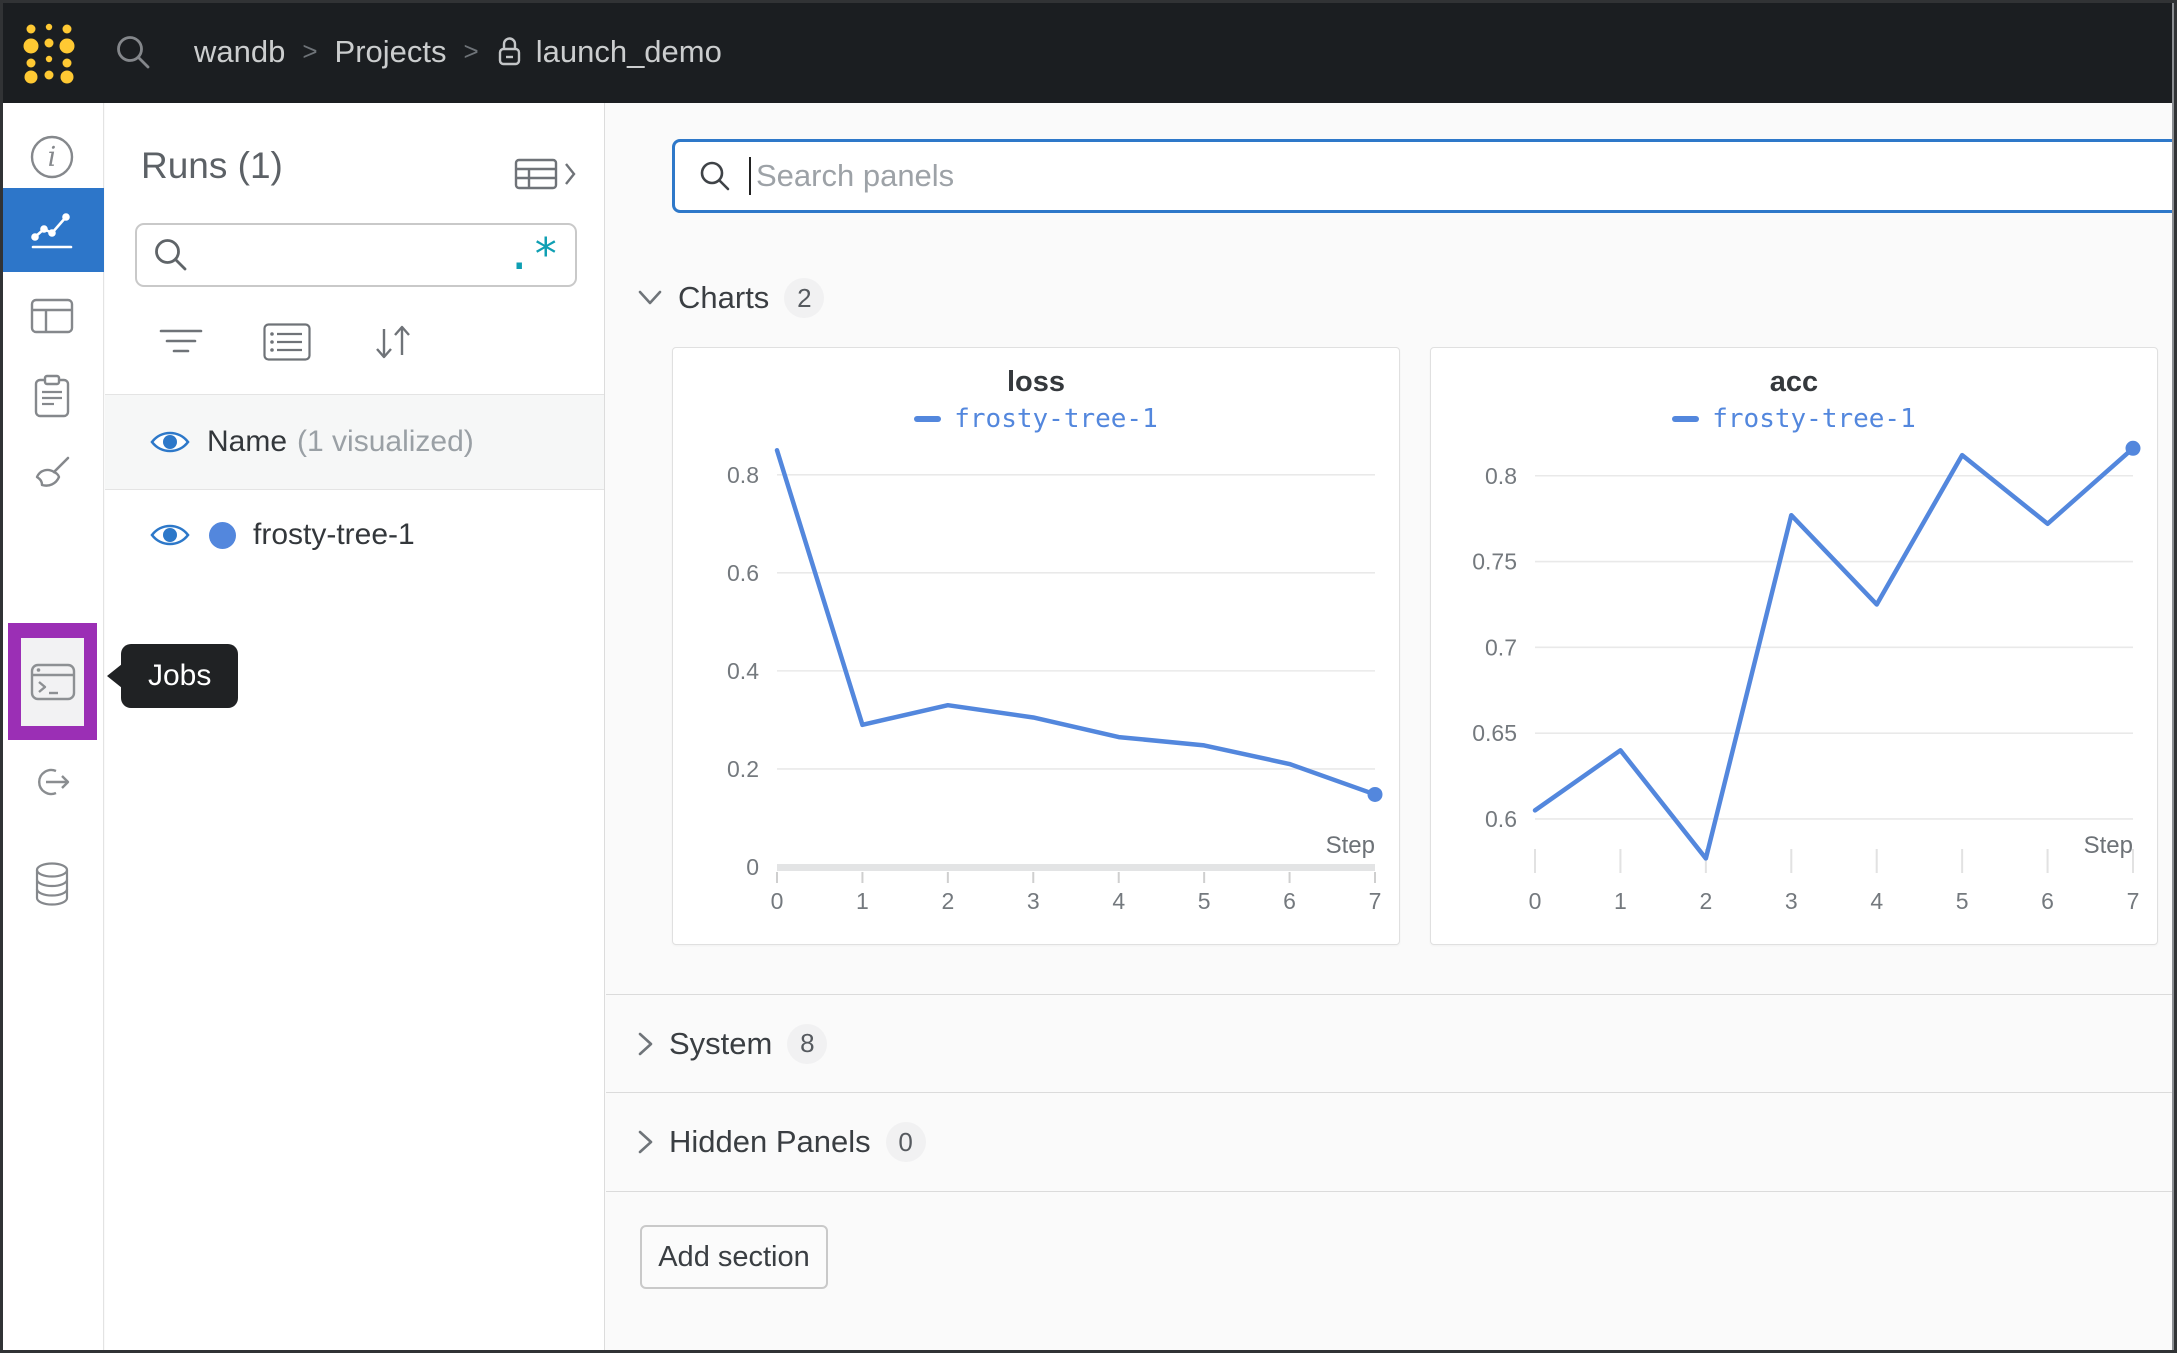 This screenshot has height=1353, width=2177. I want to click on filter-button, so click(181, 342).